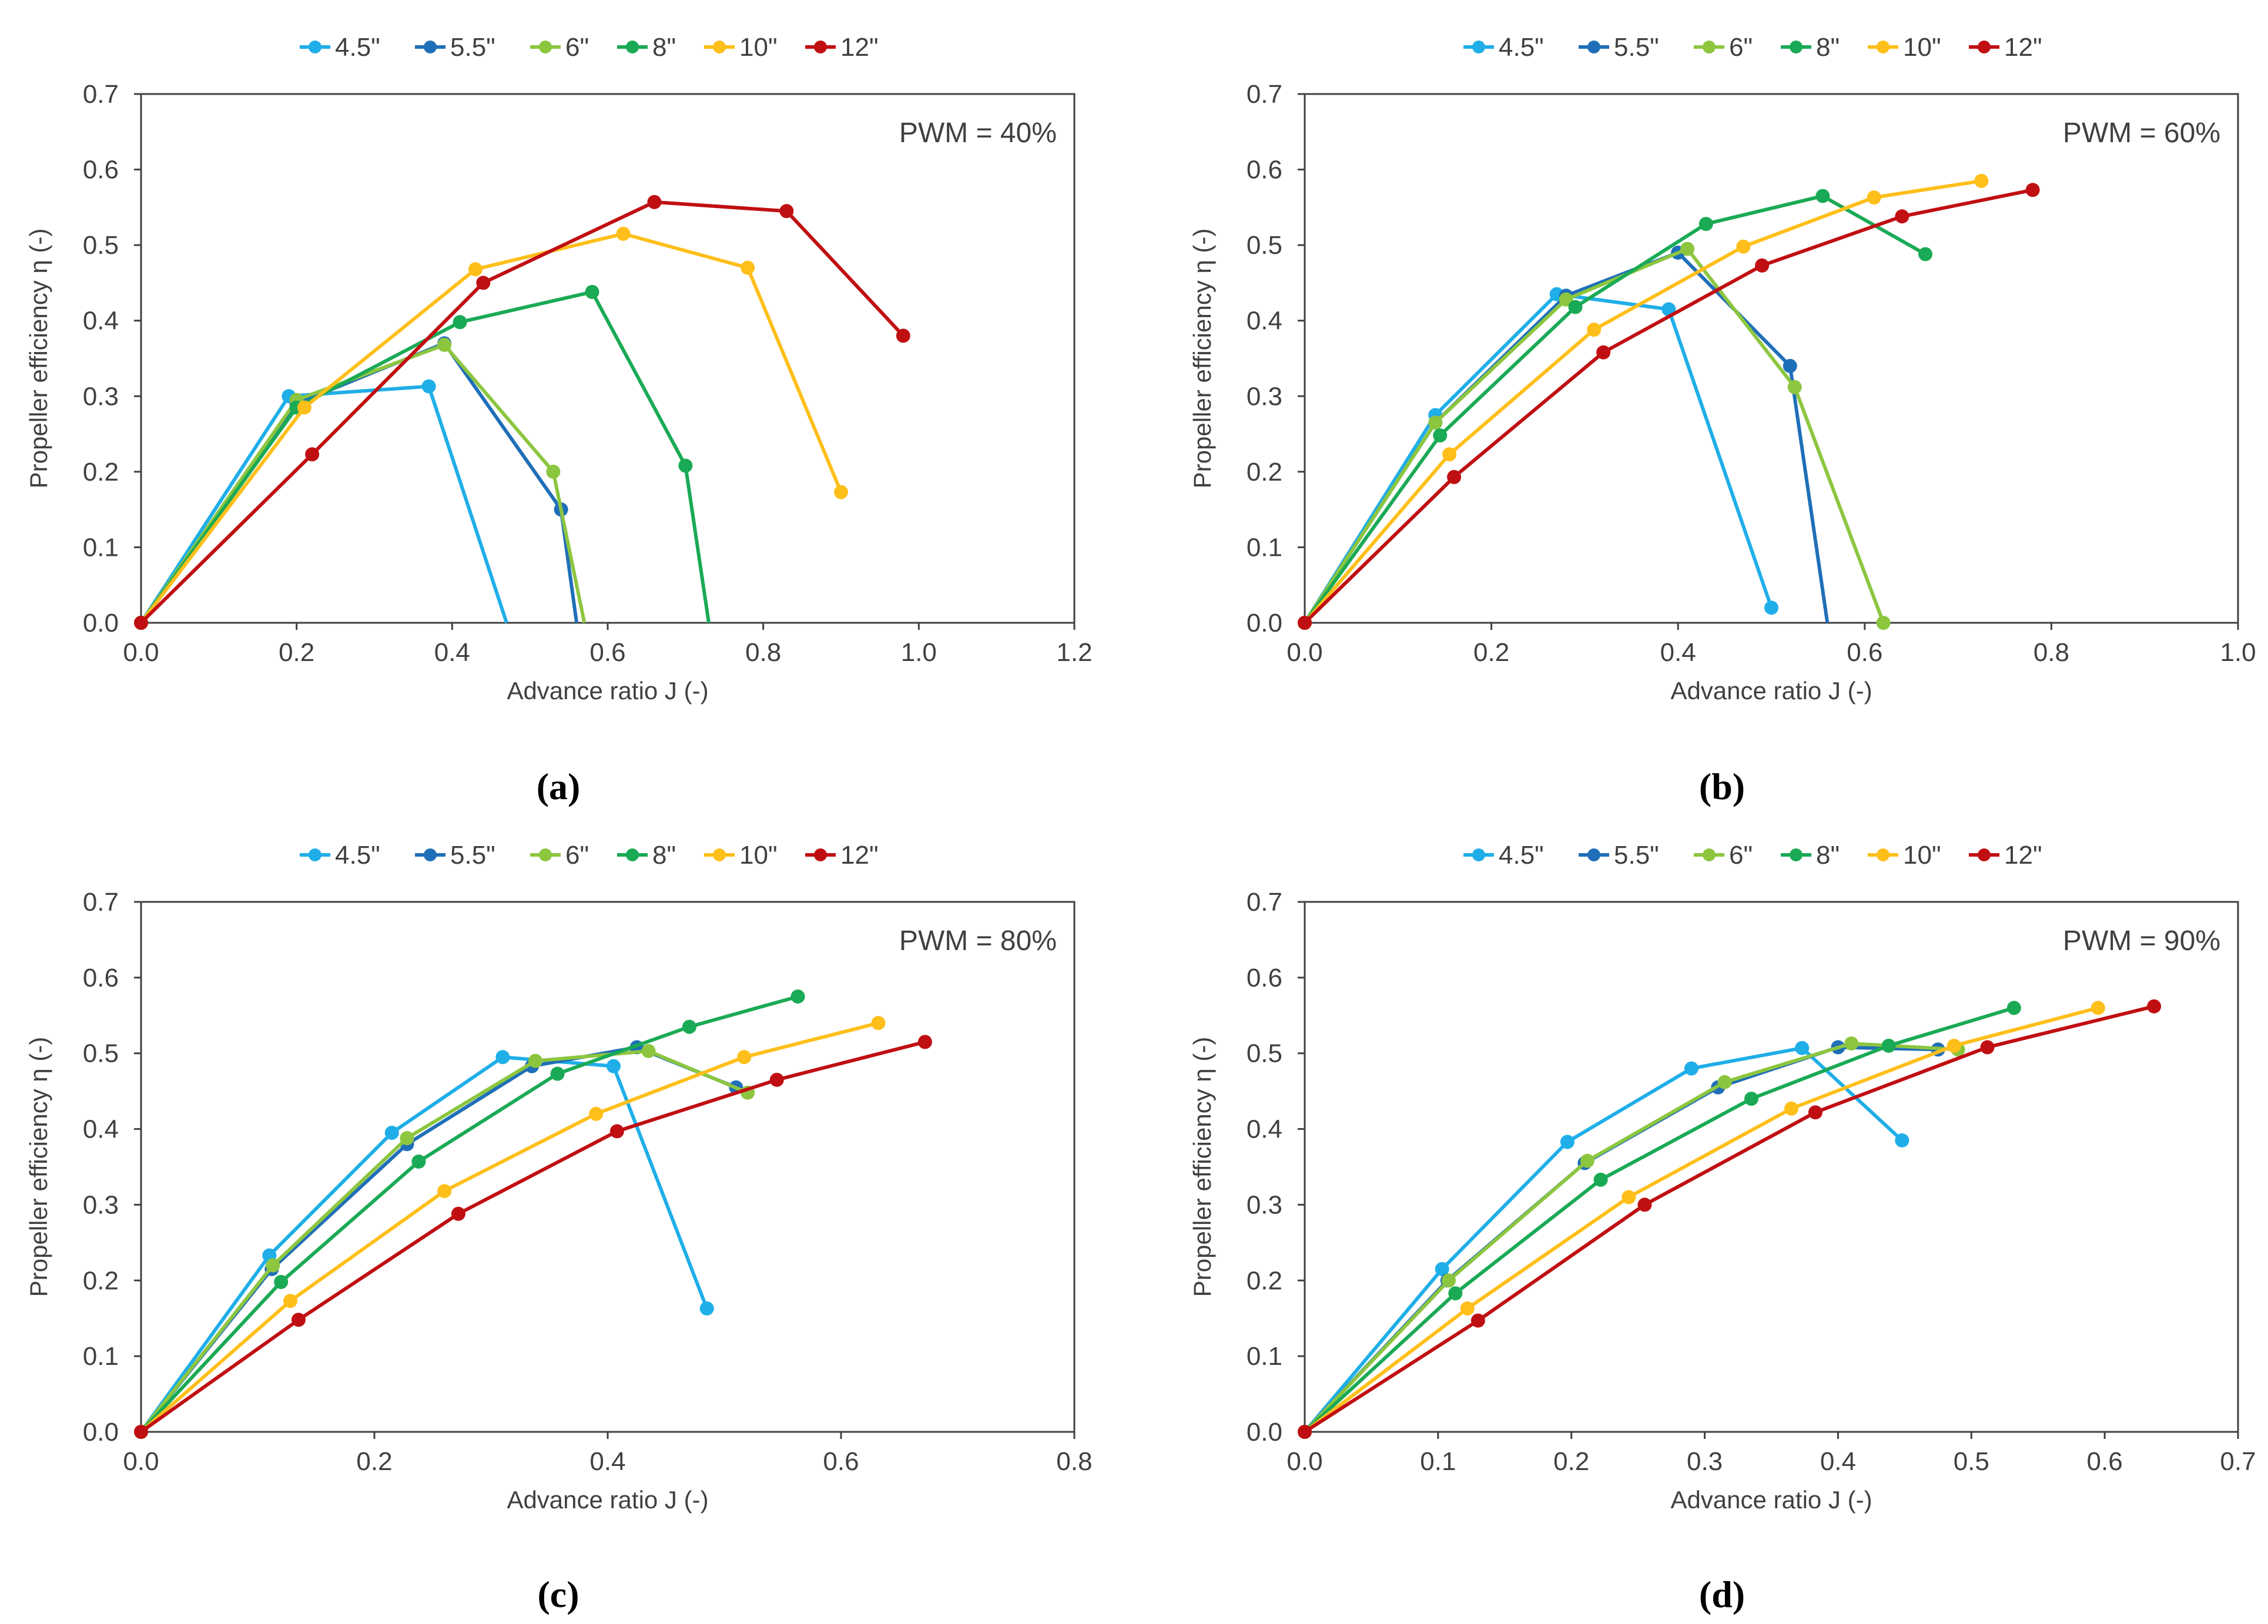  Describe the element at coordinates (101, 1205) in the screenshot. I see `y-tick-label: 0.3` at that location.